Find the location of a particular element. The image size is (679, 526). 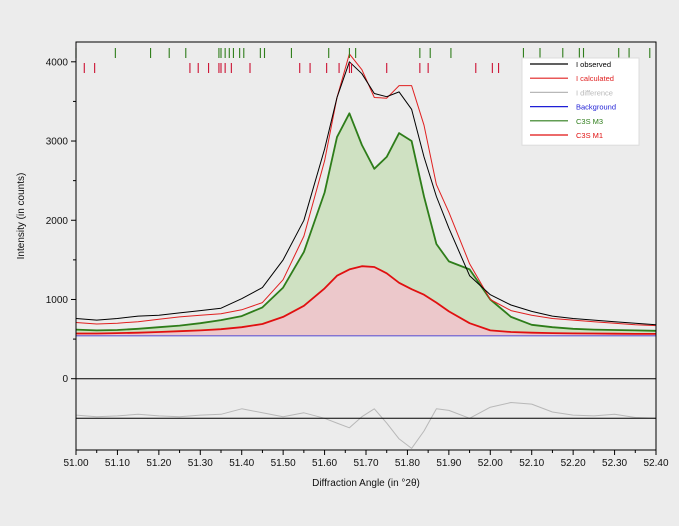

x-tick-label: 51.10 is located at coordinates (117, 463).